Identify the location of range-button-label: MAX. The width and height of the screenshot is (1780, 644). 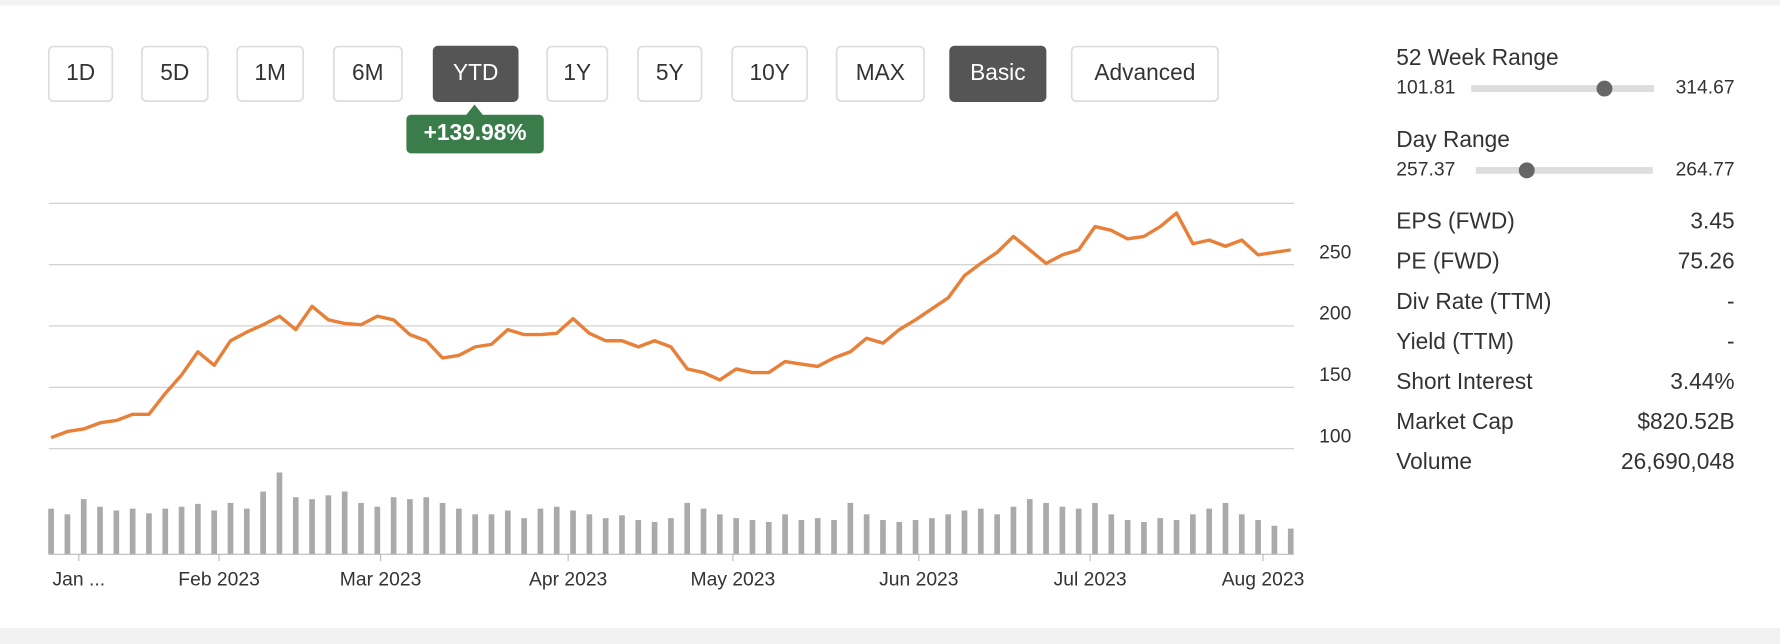
(880, 72).